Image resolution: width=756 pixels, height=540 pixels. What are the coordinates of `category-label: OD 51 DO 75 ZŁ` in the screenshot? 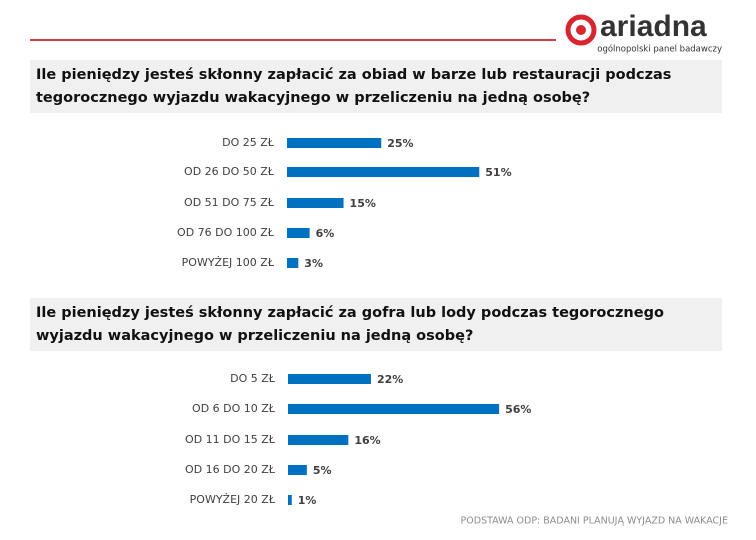 It's located at (229, 202).